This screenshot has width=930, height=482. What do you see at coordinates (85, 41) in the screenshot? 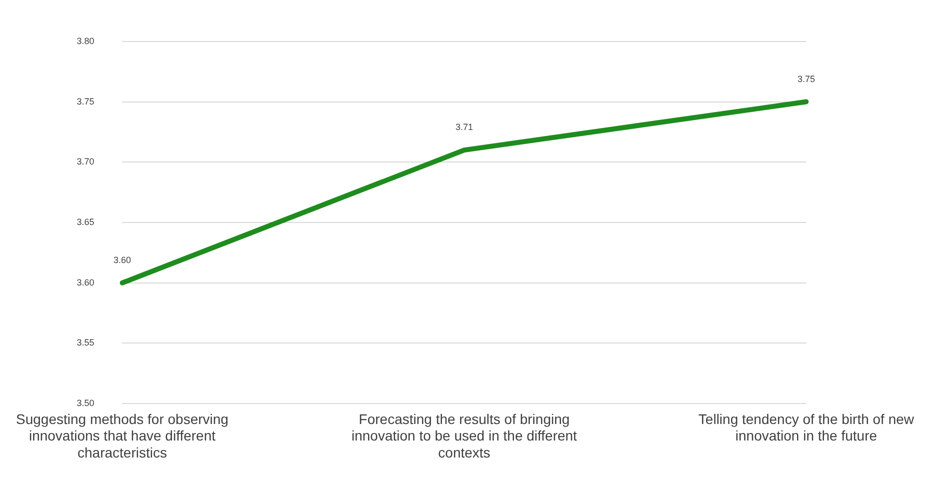
I see `y-tick-label: 3.80` at bounding box center [85, 41].